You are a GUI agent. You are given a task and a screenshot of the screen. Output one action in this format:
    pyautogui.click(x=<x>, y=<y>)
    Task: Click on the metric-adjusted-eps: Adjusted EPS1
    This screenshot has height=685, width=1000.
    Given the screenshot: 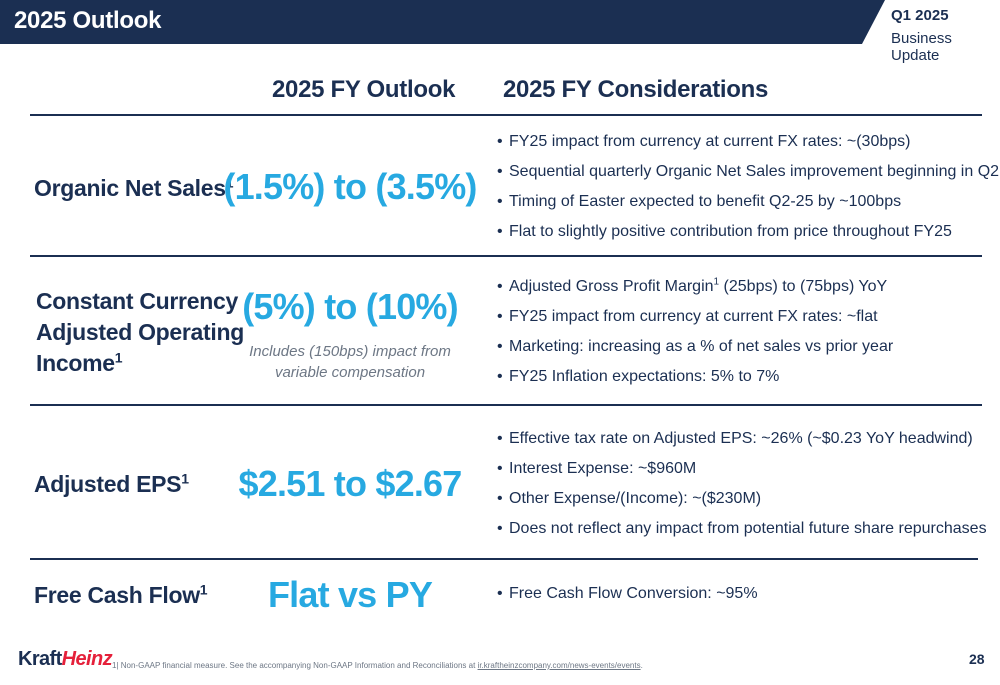 What is the action you would take?
    pyautogui.click(x=111, y=484)
    